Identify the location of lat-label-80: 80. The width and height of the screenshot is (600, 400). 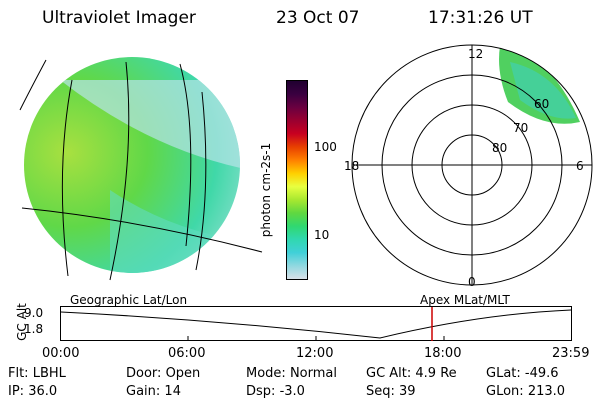
(499, 148).